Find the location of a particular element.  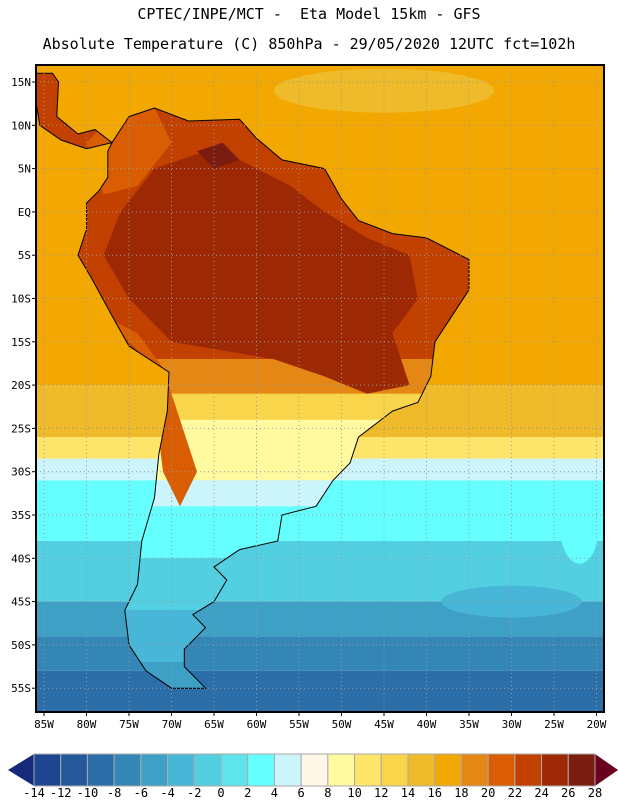

colorbar-under-arrow is located at coordinates (21, 770).